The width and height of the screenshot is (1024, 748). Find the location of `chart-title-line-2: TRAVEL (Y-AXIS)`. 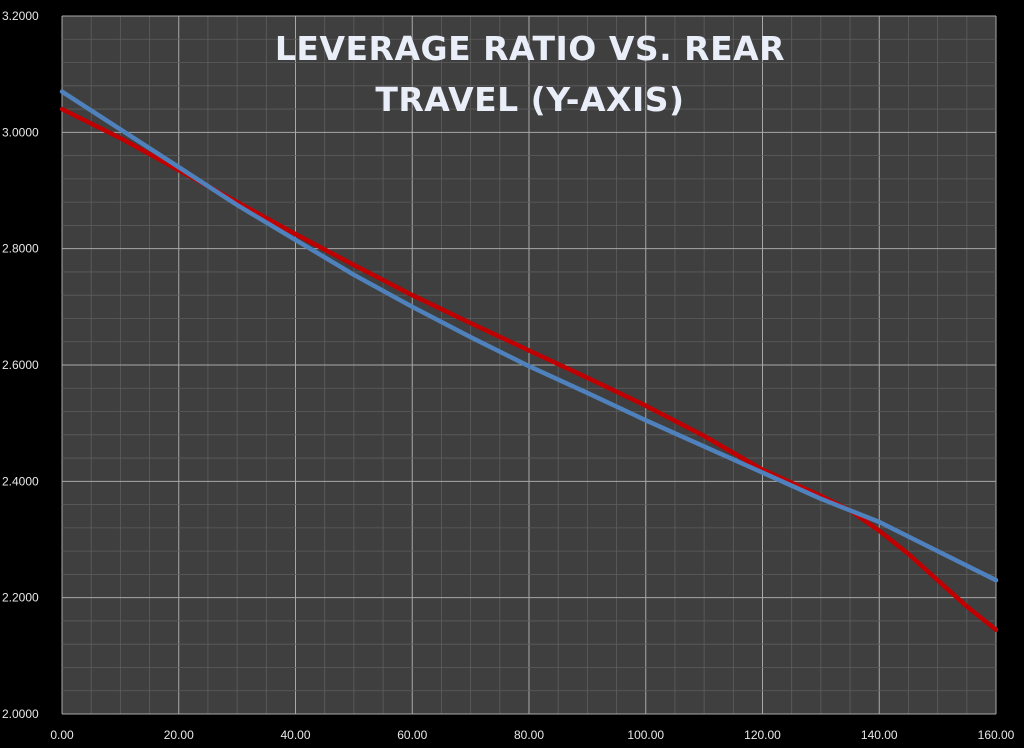

chart-title-line-2: TRAVEL (Y-AXIS) is located at coordinates (529, 99).